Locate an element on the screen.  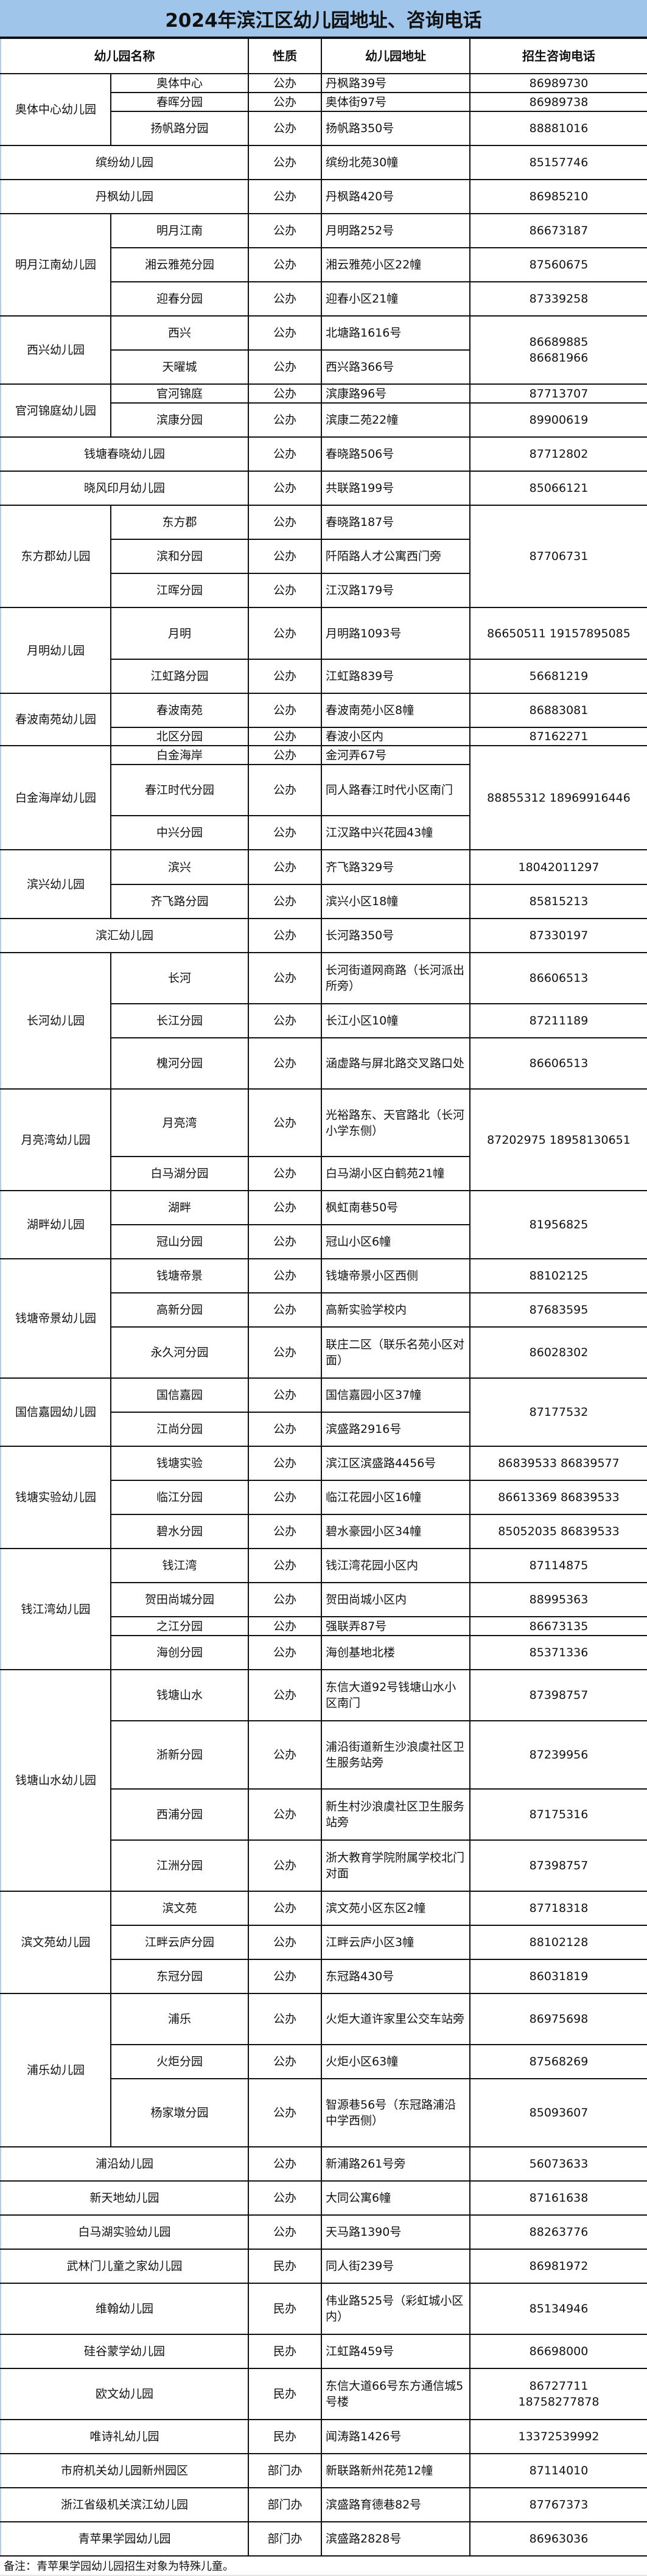
kindergarten-phone: 87175316 is located at coordinates (558, 1815).